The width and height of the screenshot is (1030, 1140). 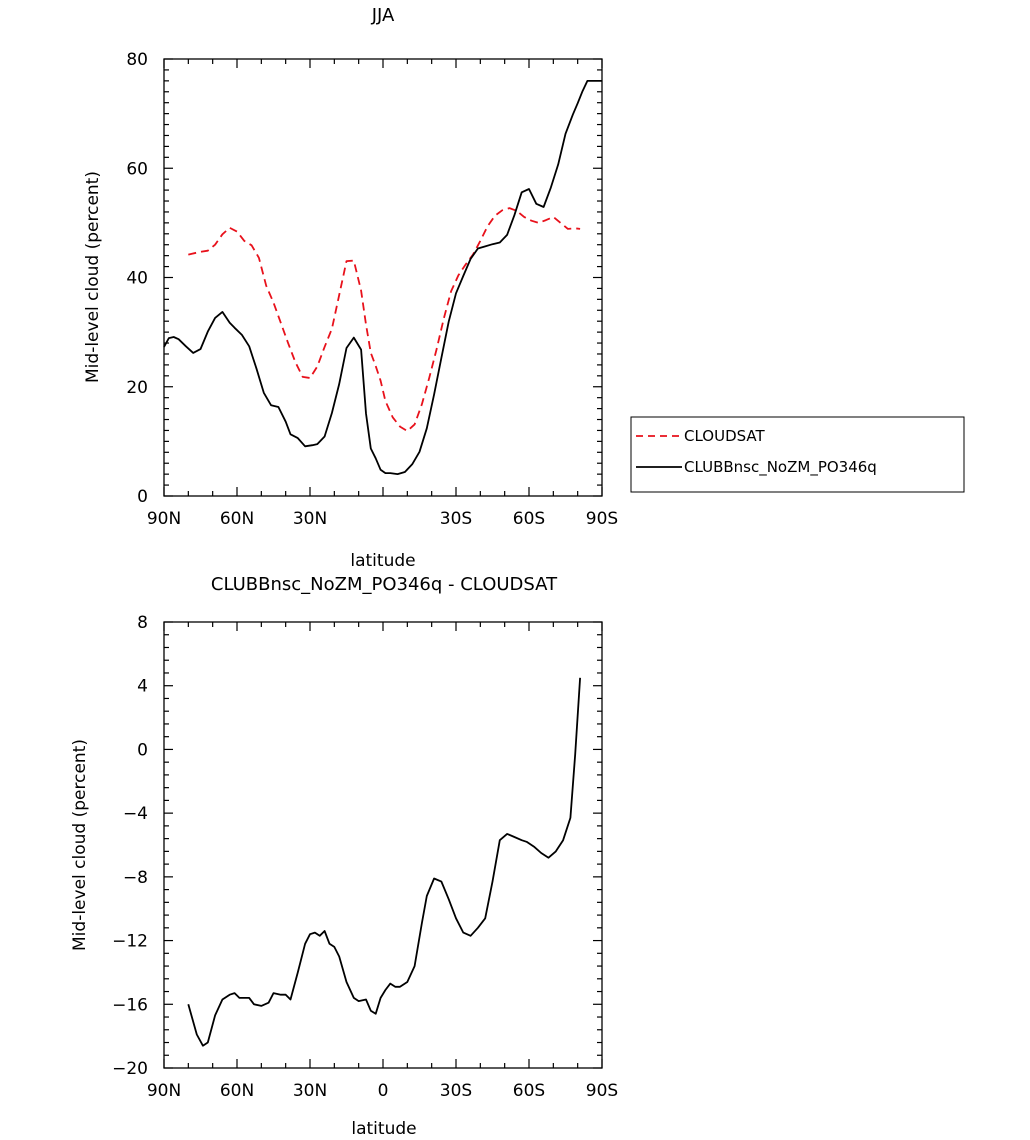 I want to click on top-y-axis-label: Mid-level cloud (percent), so click(x=93, y=277).